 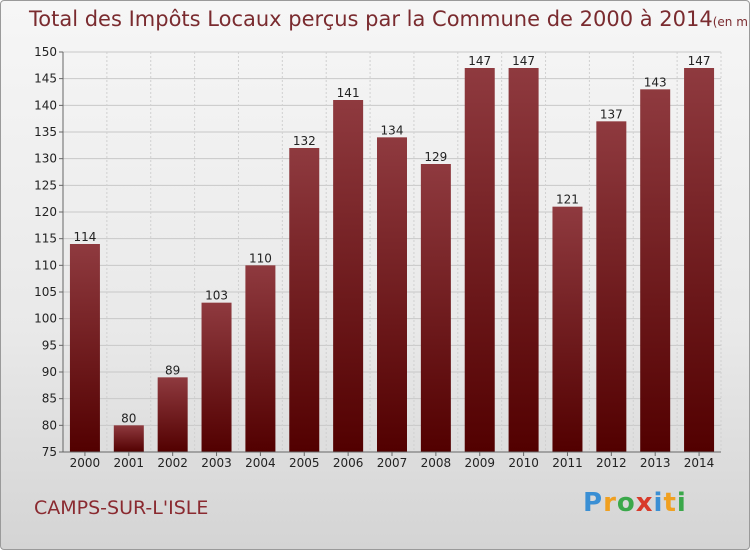 I want to click on y-tick-label: 115, so click(x=45, y=239).